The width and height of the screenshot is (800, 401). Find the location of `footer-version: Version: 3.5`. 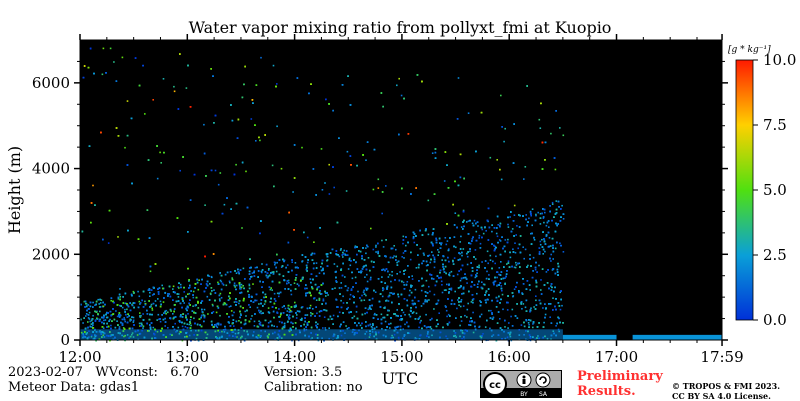

footer-version: Version: 3.5 is located at coordinates (303, 372).